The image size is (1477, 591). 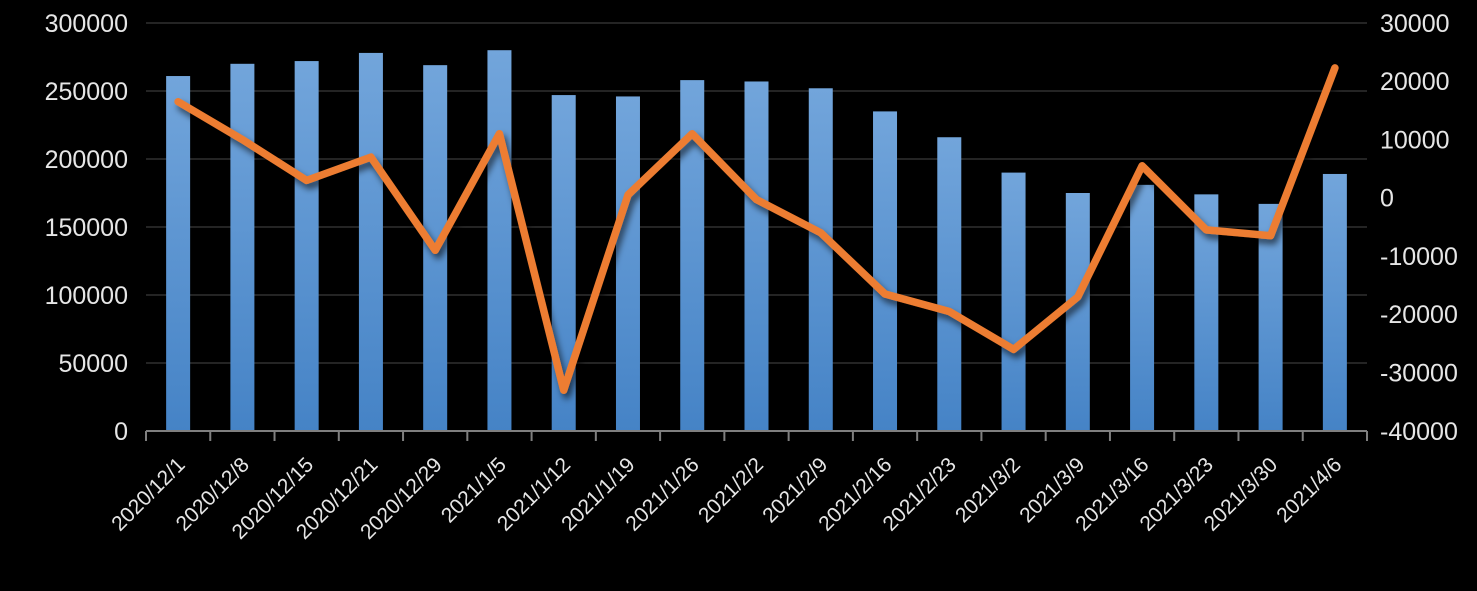 What do you see at coordinates (86, 92) in the screenshot?
I see `left-axis-label: 250000` at bounding box center [86, 92].